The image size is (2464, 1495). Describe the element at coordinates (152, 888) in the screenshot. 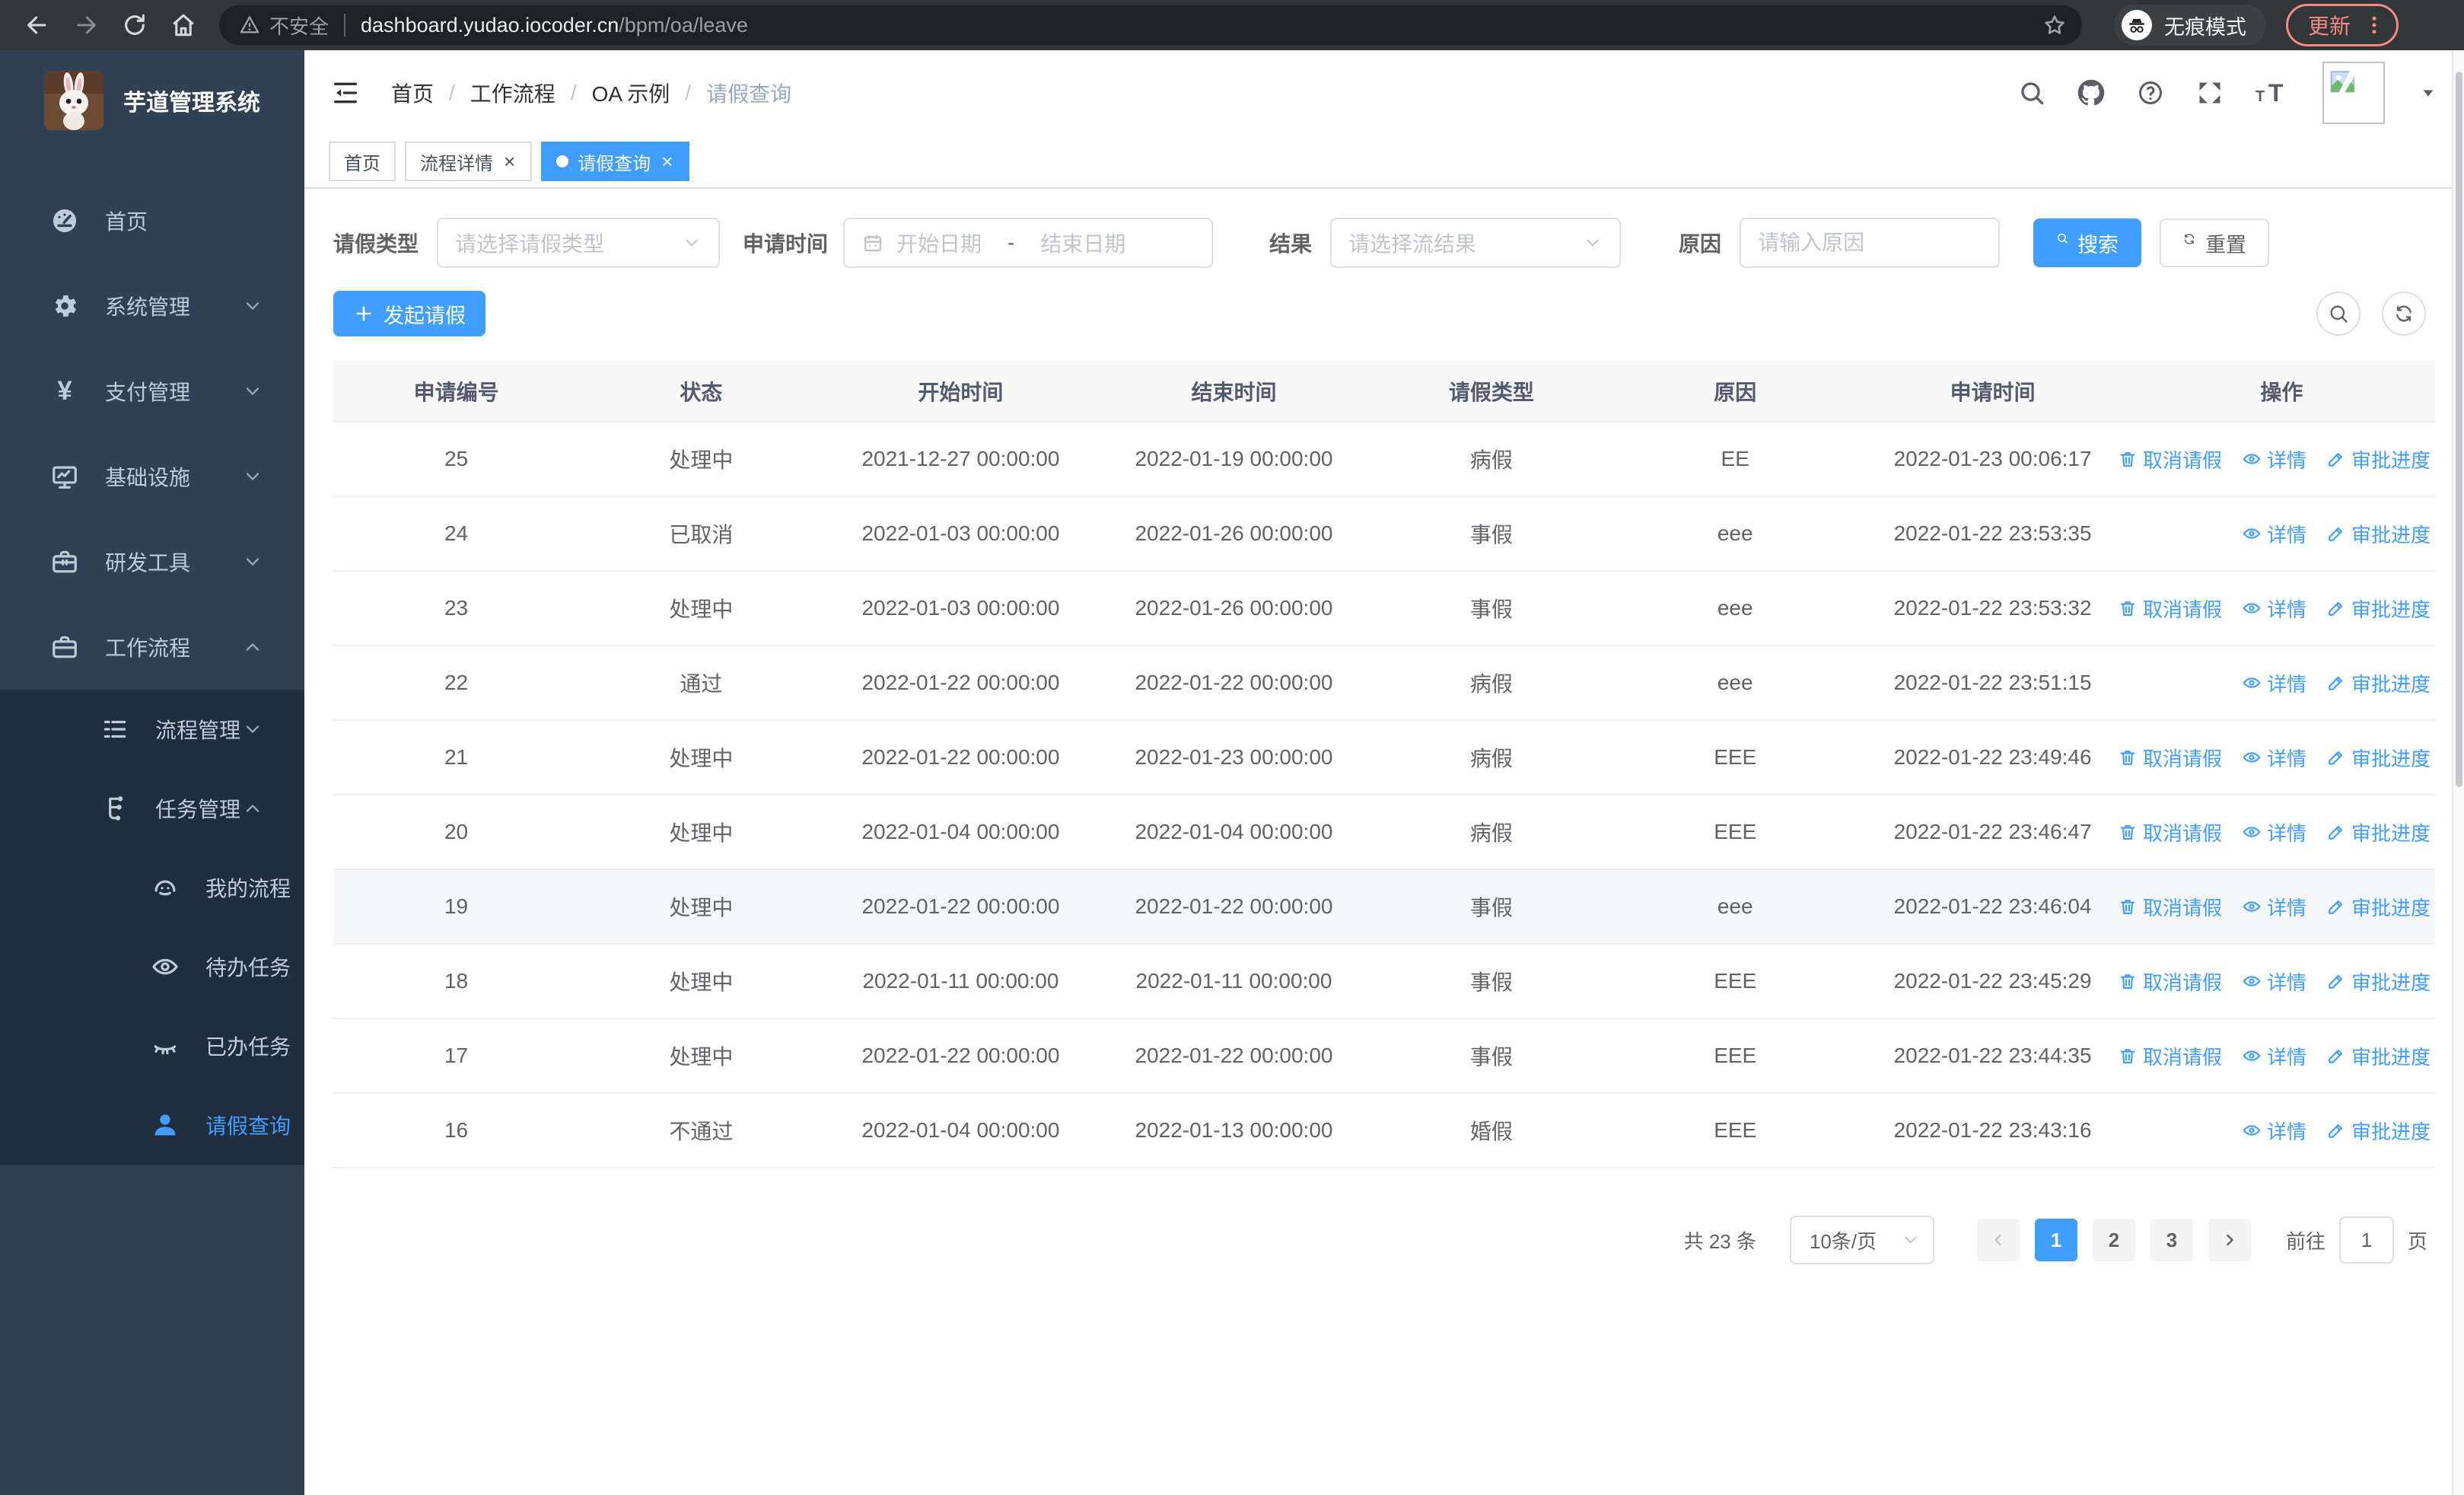

I see `sidebar-item-我的流程: 我的流程` at that location.